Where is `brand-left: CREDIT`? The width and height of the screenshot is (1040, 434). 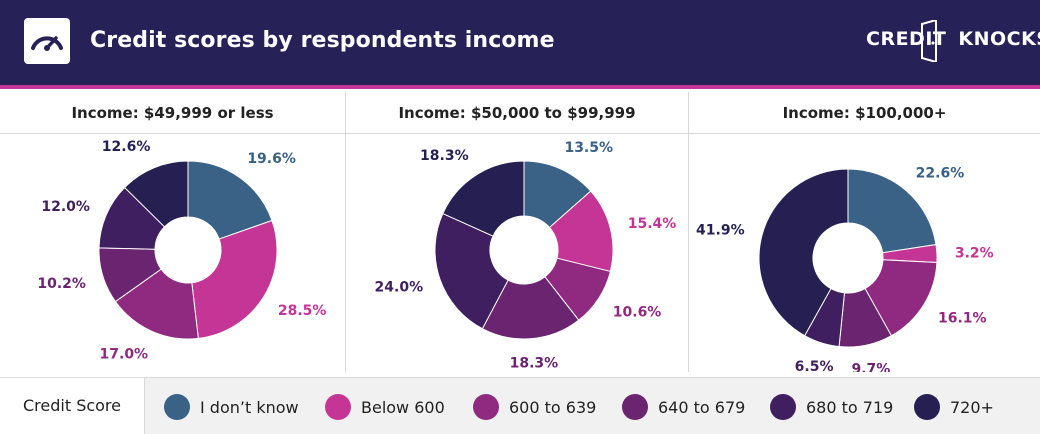
brand-left: CREDIT is located at coordinates (906, 39).